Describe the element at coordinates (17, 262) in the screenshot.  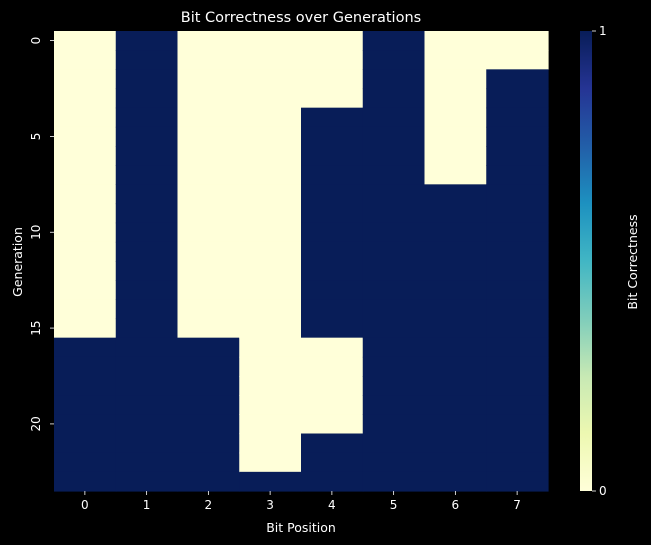
I see `y-axis-label: Generation` at that location.